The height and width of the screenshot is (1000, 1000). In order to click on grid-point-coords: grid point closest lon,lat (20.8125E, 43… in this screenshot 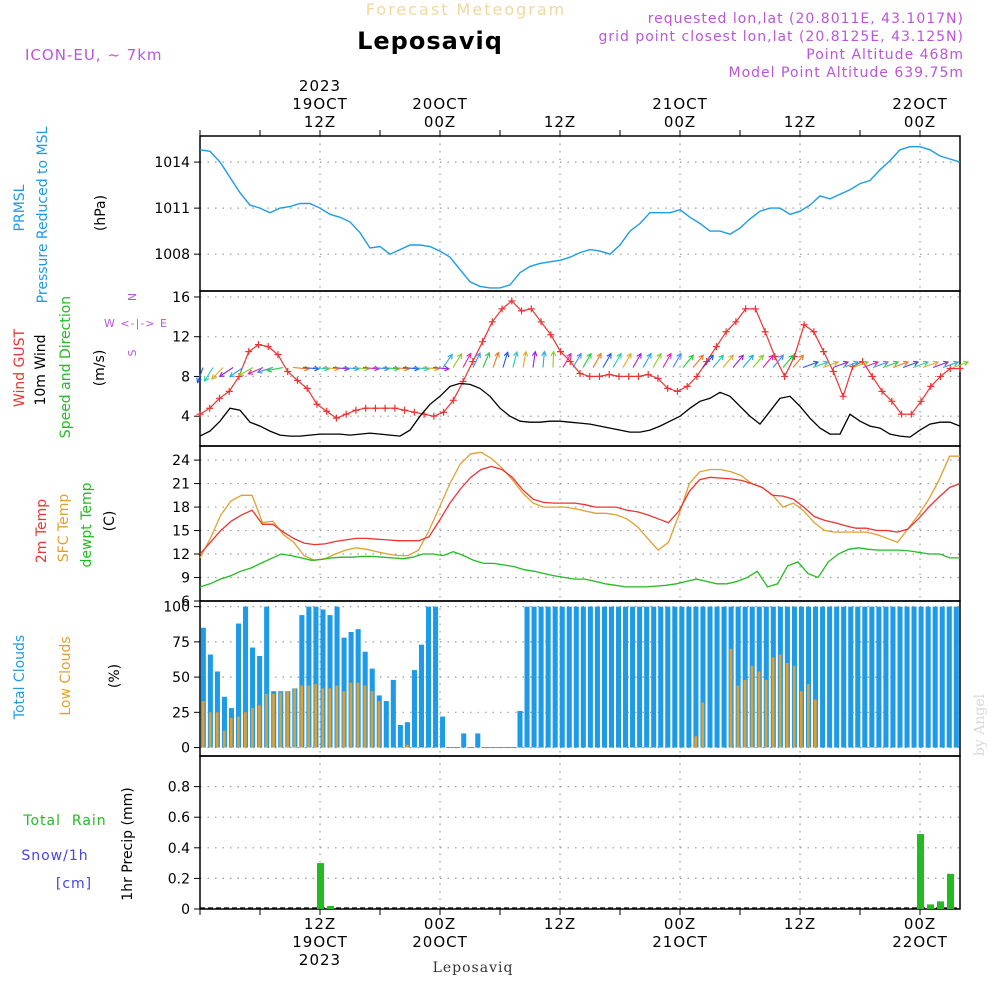, I will do `click(781, 37)`.